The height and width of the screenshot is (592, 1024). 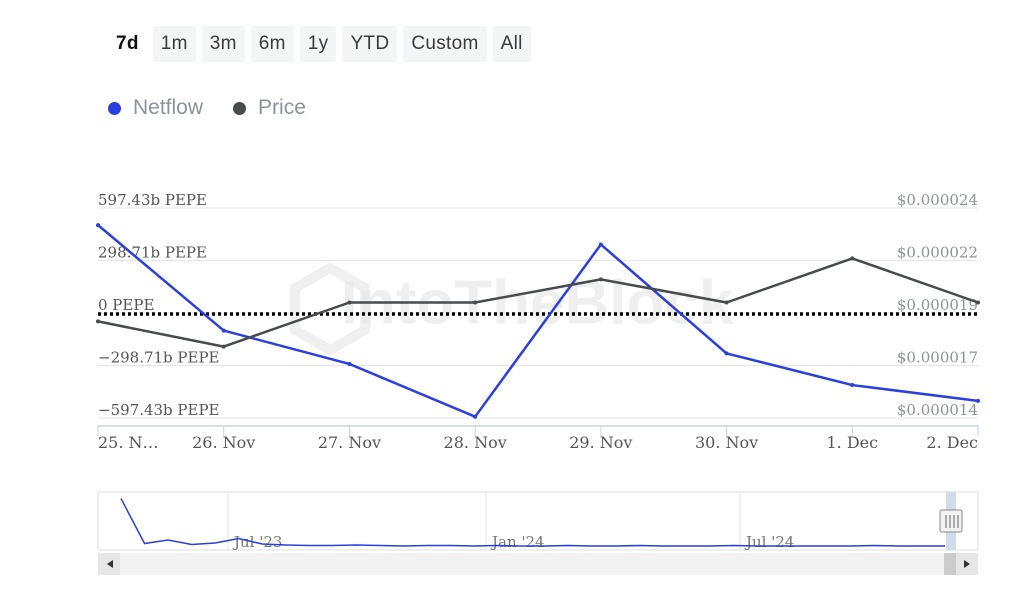 What do you see at coordinates (207, 108) in the screenshot?
I see `legend: Netflow Price` at bounding box center [207, 108].